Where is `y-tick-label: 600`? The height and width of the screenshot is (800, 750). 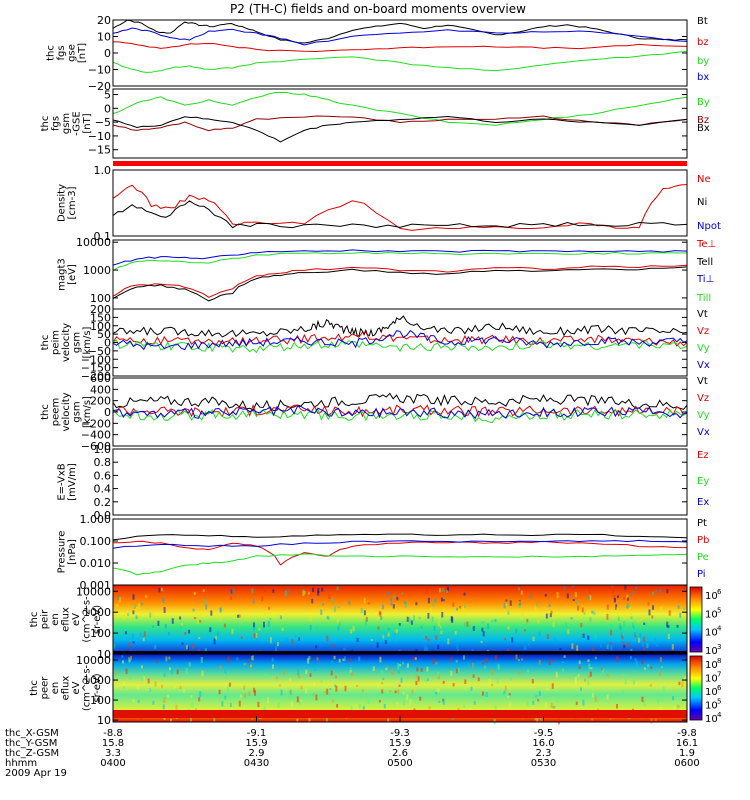
y-tick-label: 600 is located at coordinates (100, 378).